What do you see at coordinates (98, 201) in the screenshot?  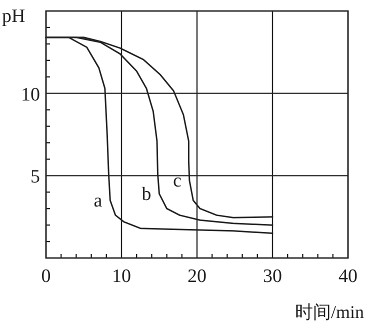 I see `series-label: a` at bounding box center [98, 201].